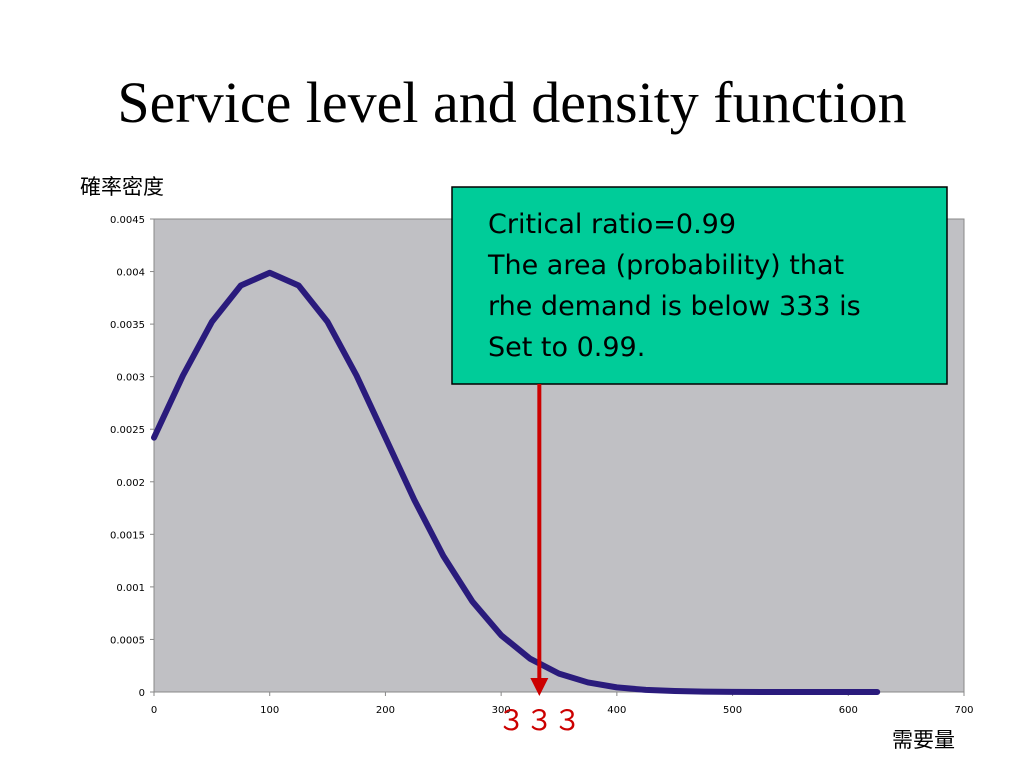 This screenshot has height=768, width=1024. I want to click on callout-line: Critical ratio=0.99, so click(612, 224).